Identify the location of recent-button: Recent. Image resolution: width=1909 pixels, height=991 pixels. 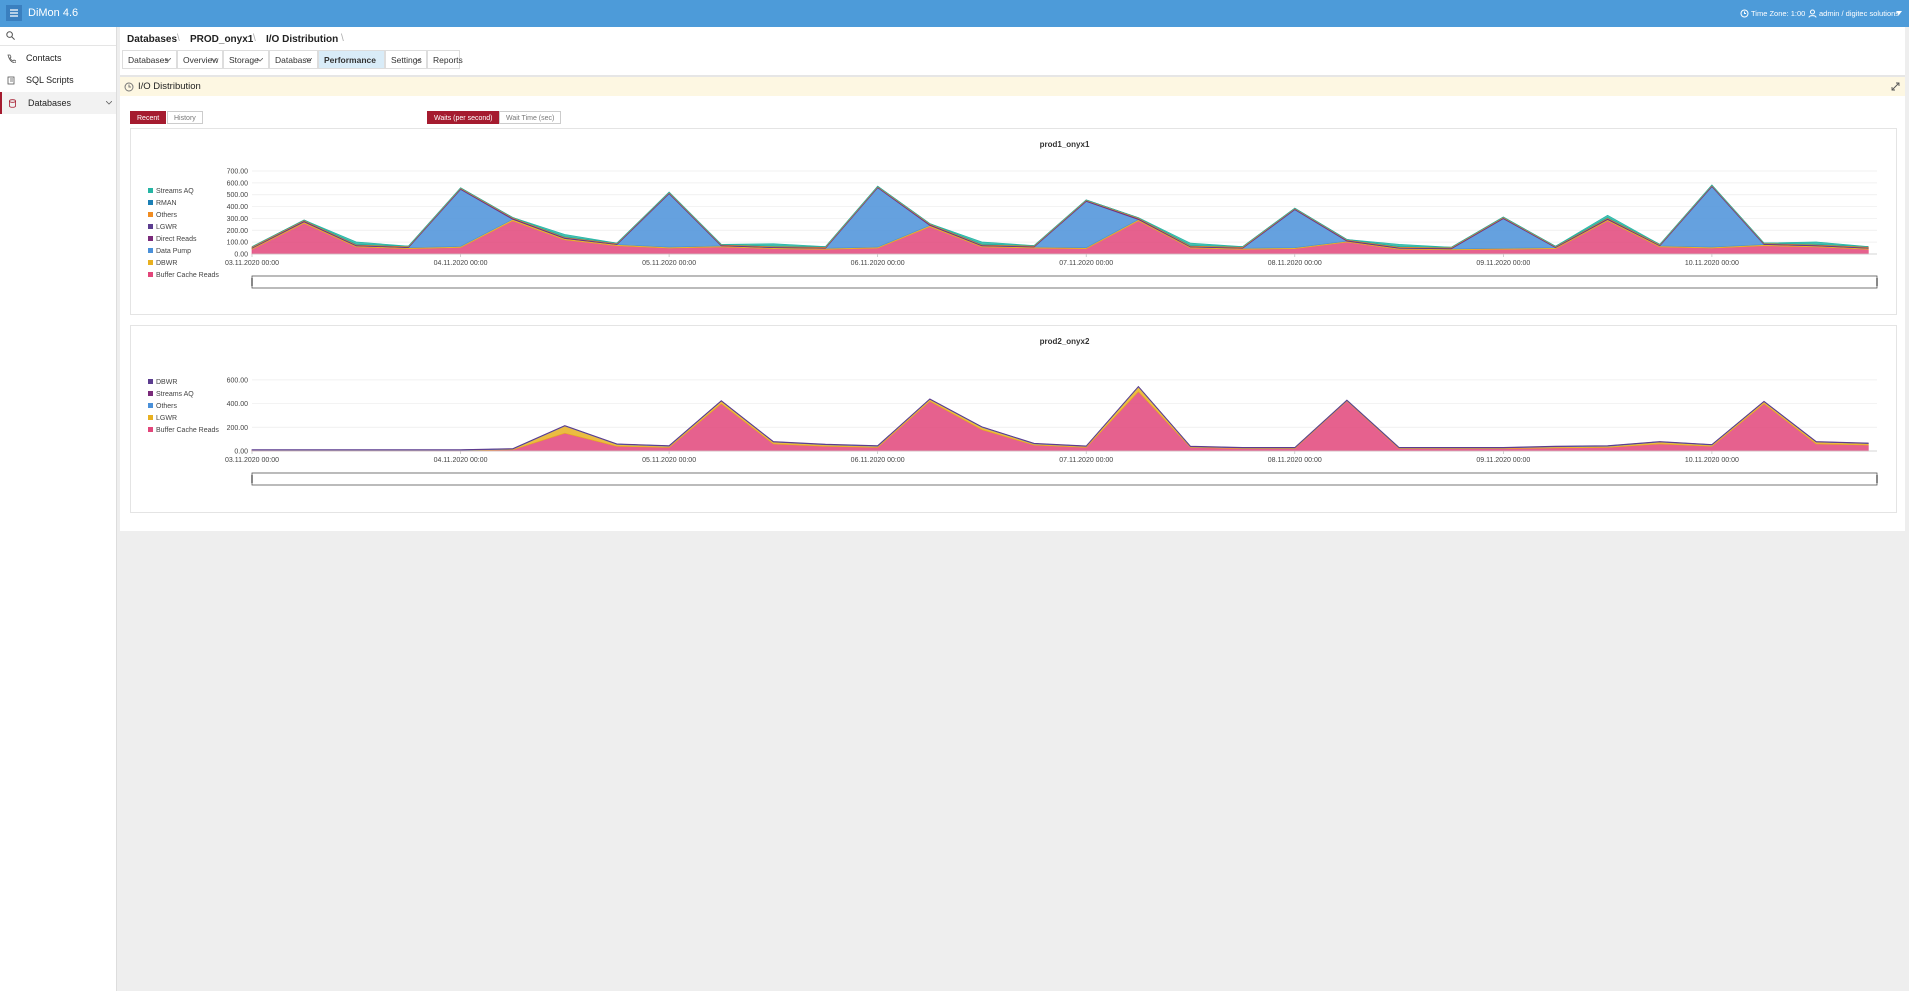
(148, 117).